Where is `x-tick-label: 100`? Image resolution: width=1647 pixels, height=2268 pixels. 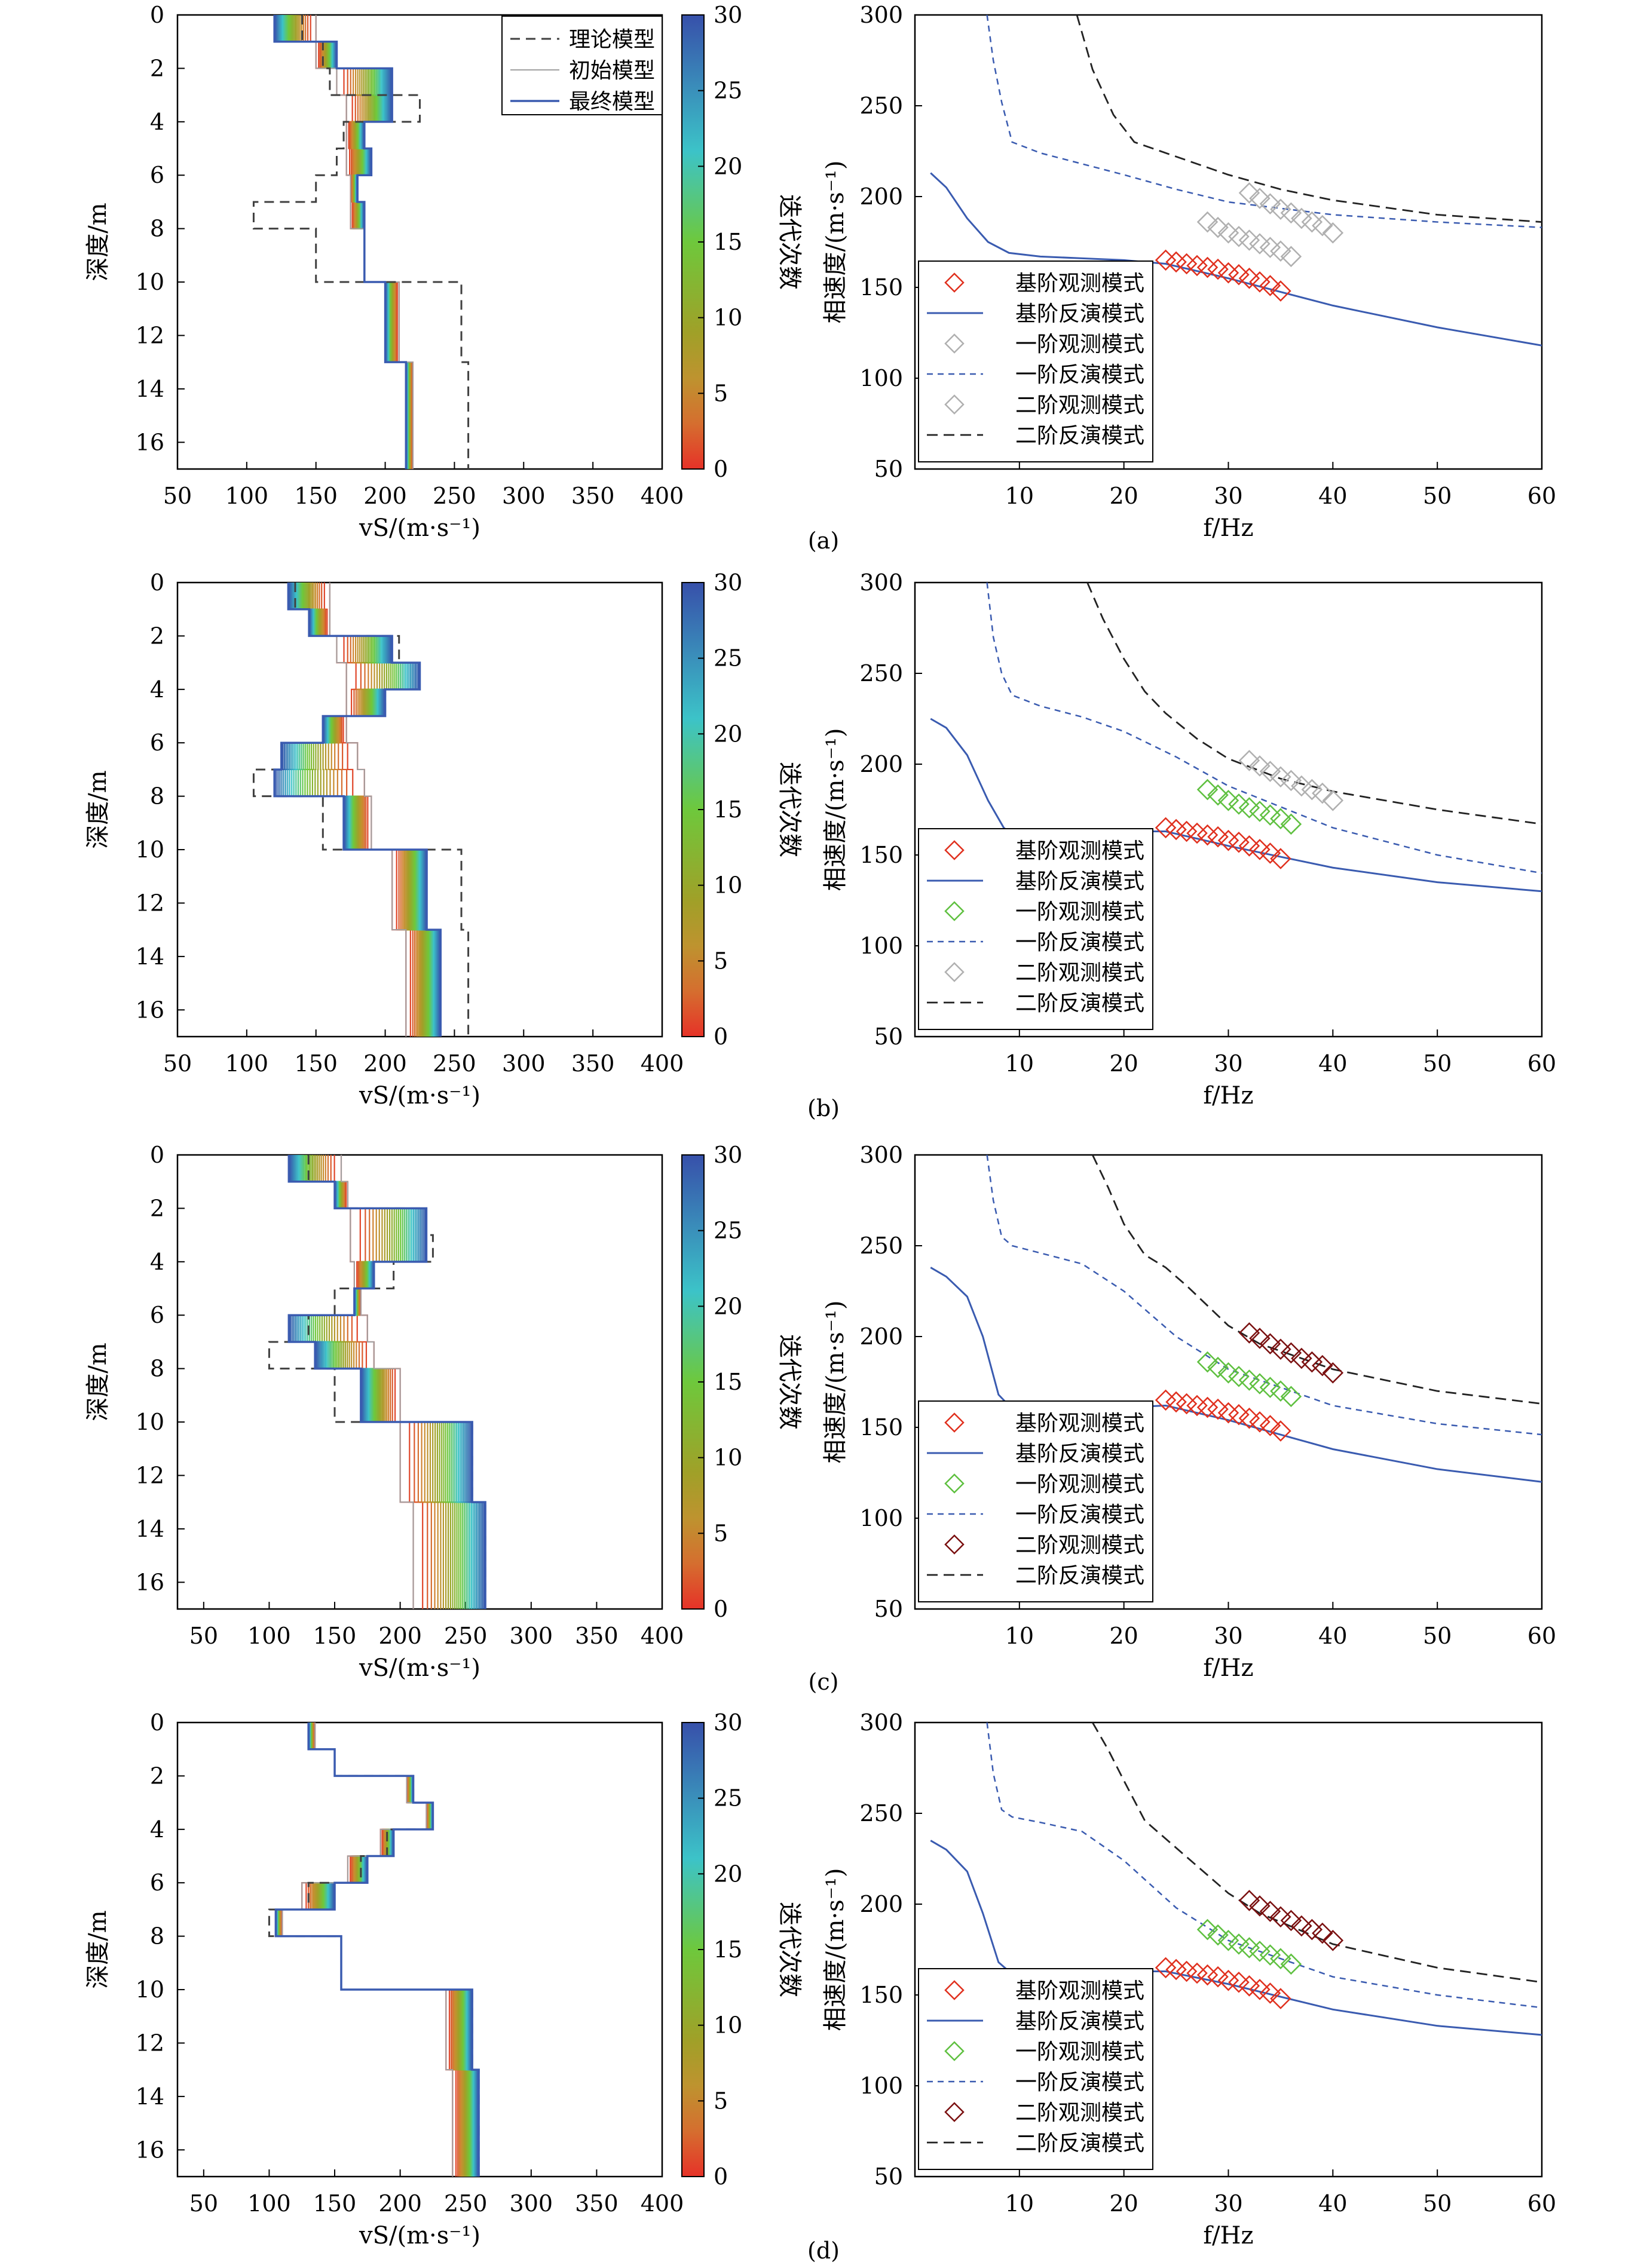 x-tick-label: 100 is located at coordinates (269, 2204).